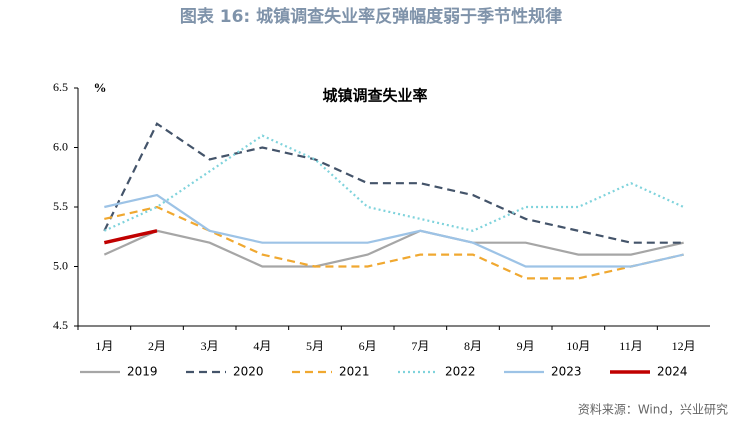  Describe the element at coordinates (578, 346) in the screenshot. I see `x-tick-label: 10月` at that location.